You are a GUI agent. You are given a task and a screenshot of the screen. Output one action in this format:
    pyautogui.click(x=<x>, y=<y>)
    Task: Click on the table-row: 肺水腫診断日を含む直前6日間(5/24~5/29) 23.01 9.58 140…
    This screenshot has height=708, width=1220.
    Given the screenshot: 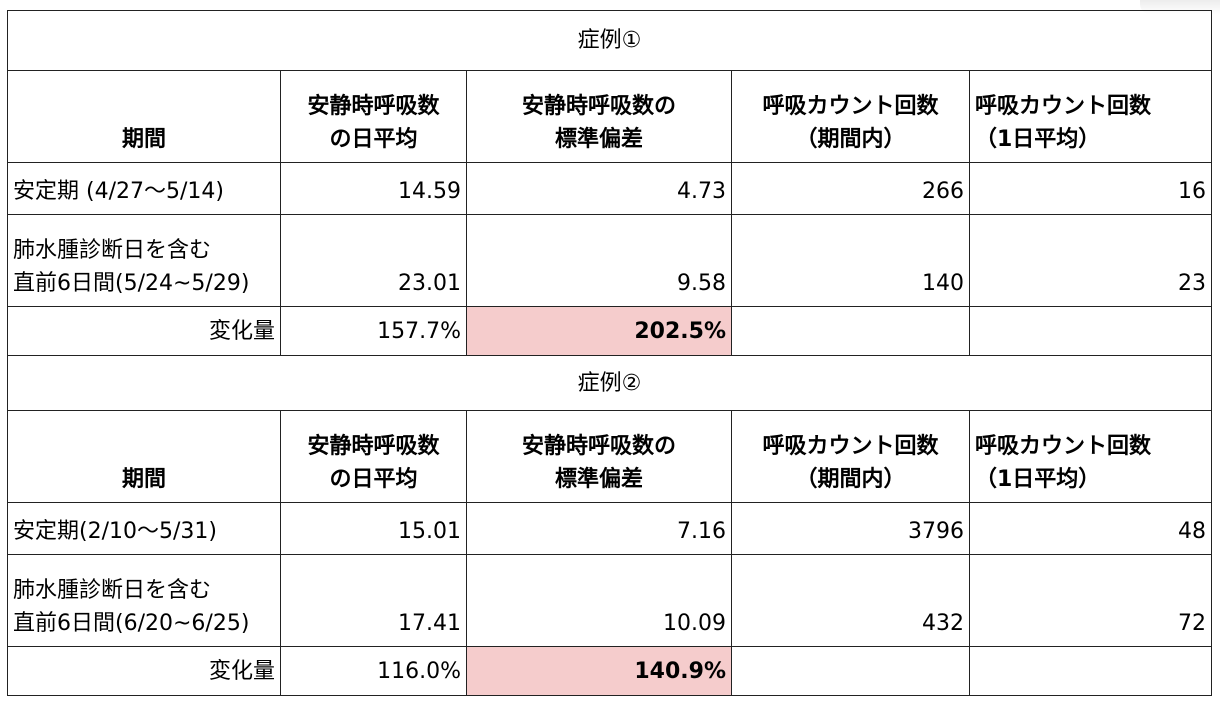 What is the action you would take?
    pyautogui.click(x=610, y=260)
    